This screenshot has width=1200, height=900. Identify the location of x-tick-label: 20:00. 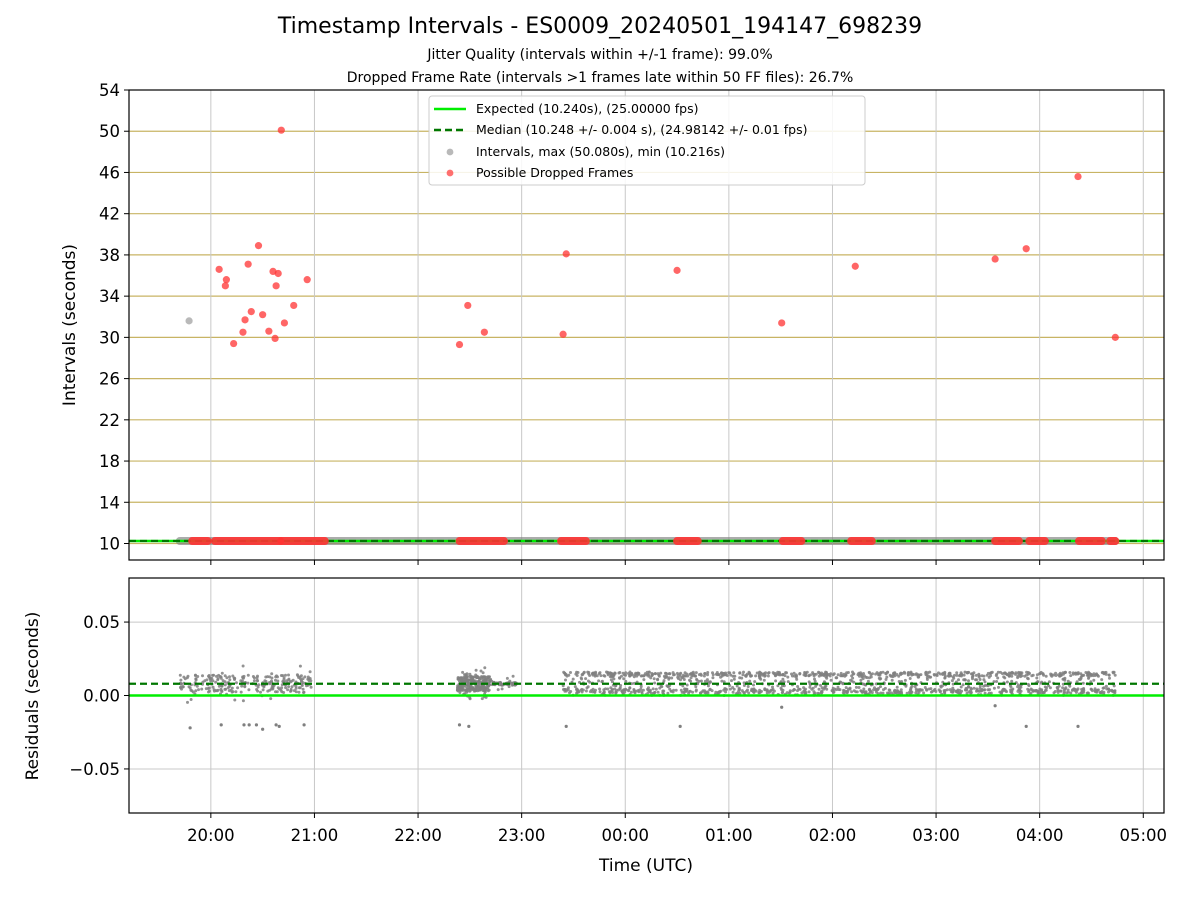
(211, 835).